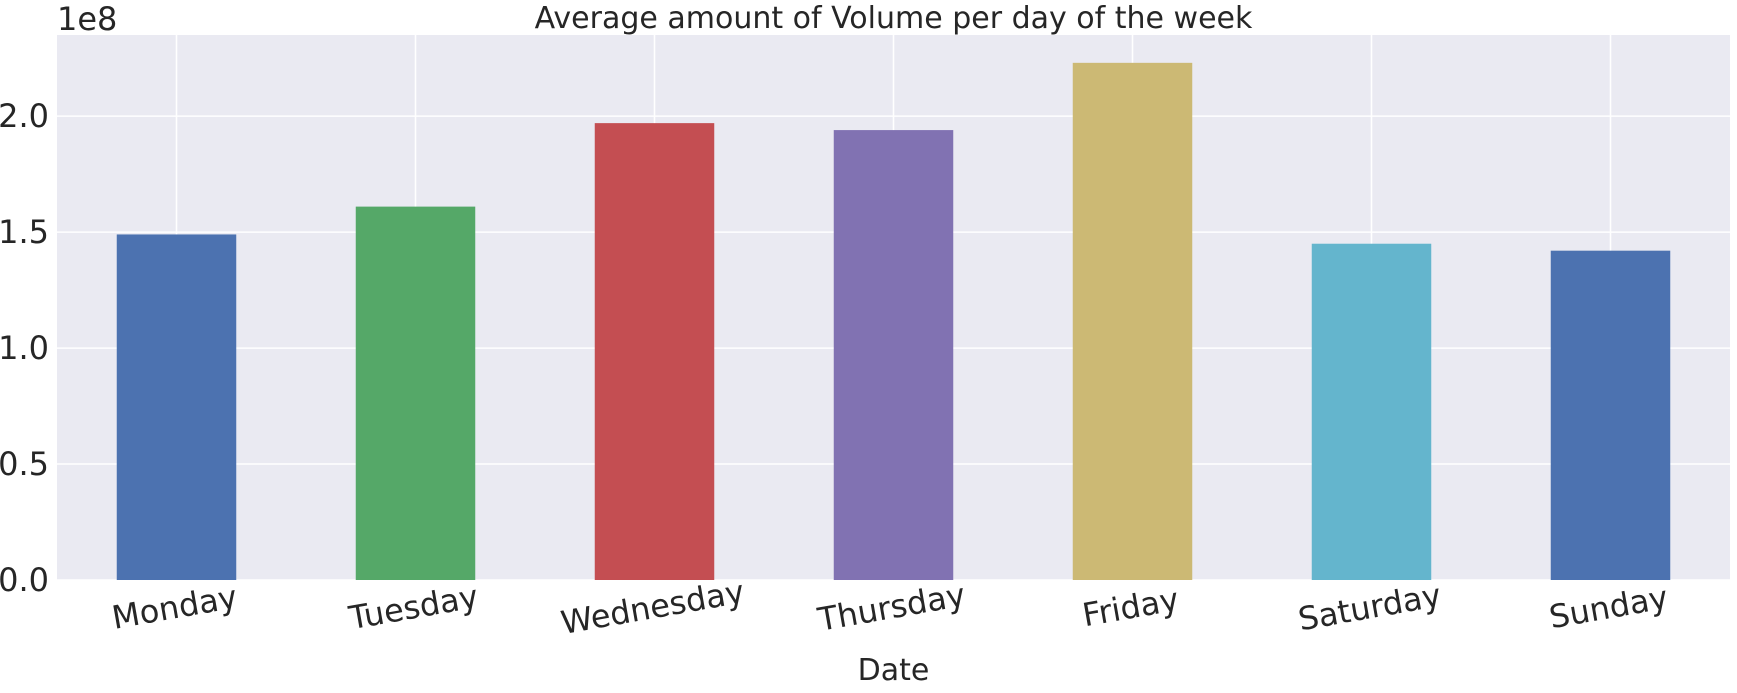 This screenshot has width=1737, height=693. Describe the element at coordinates (1369, 607) in the screenshot. I see `x-tick-label: Saturday` at that location.